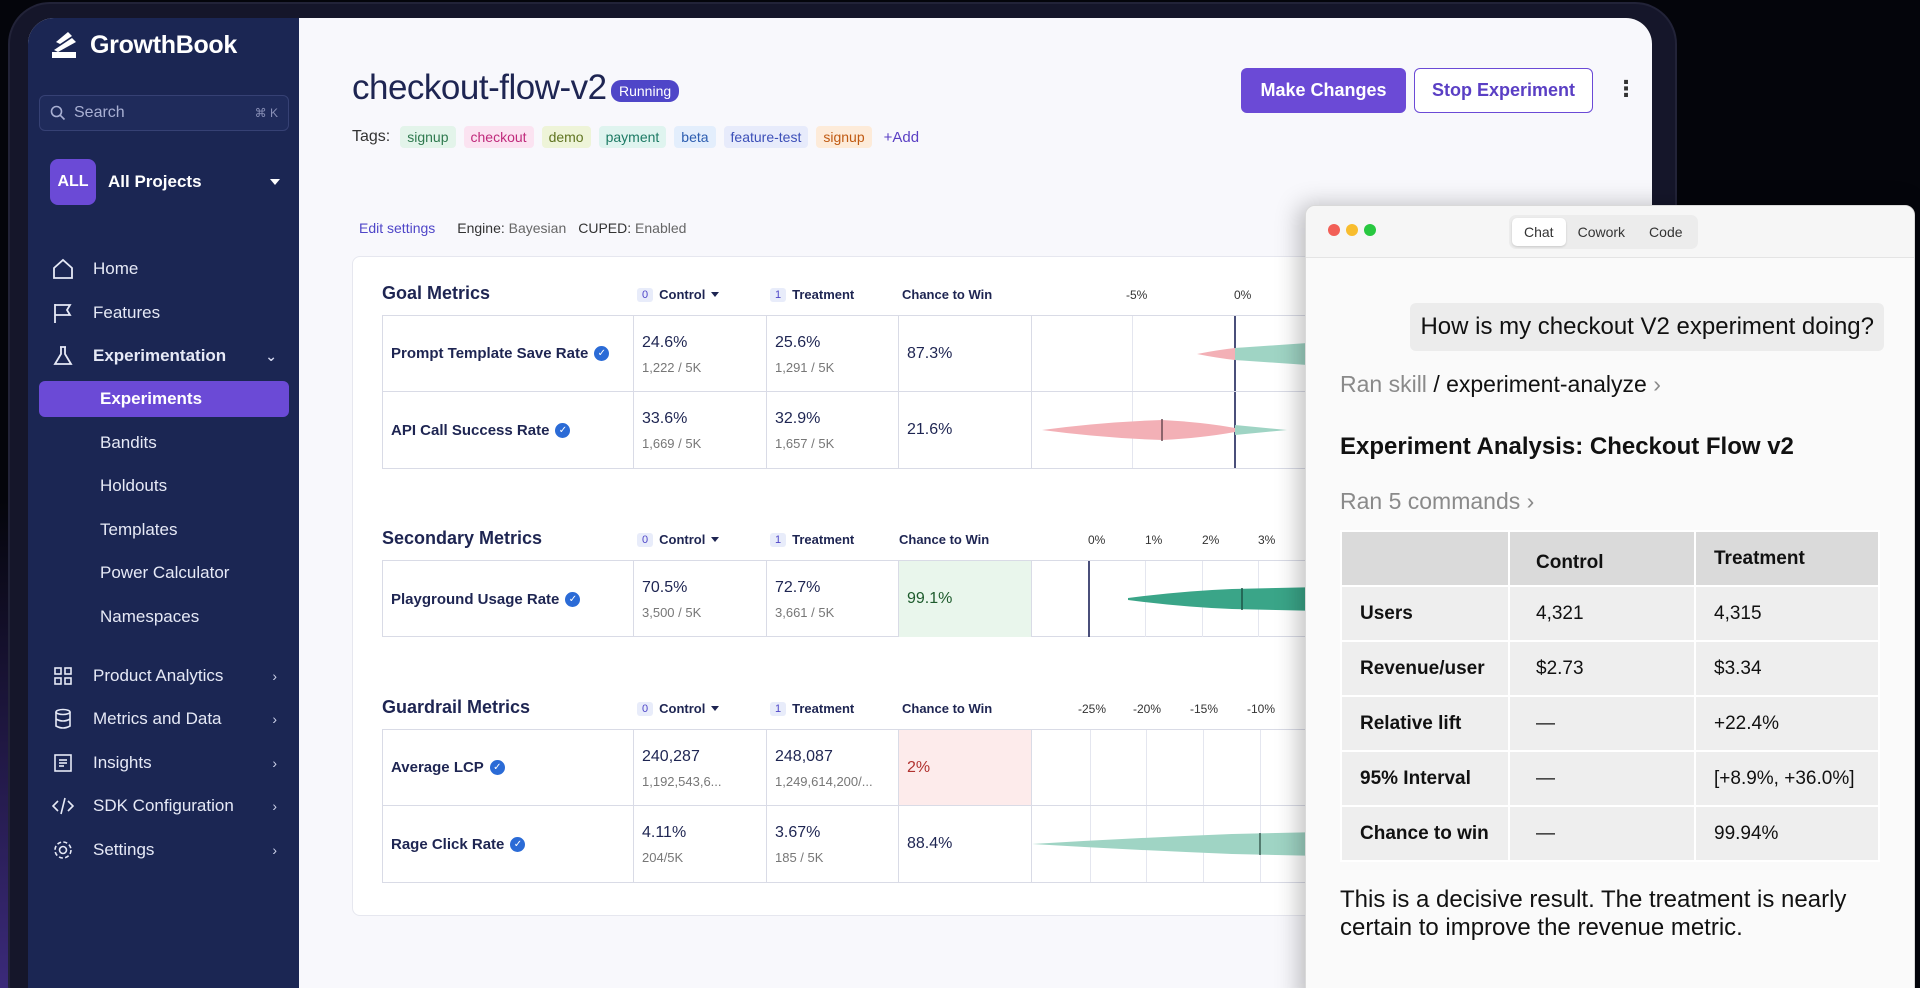 The image size is (1920, 988). I want to click on nav-namespaces-label: Namespaces, so click(150, 616).